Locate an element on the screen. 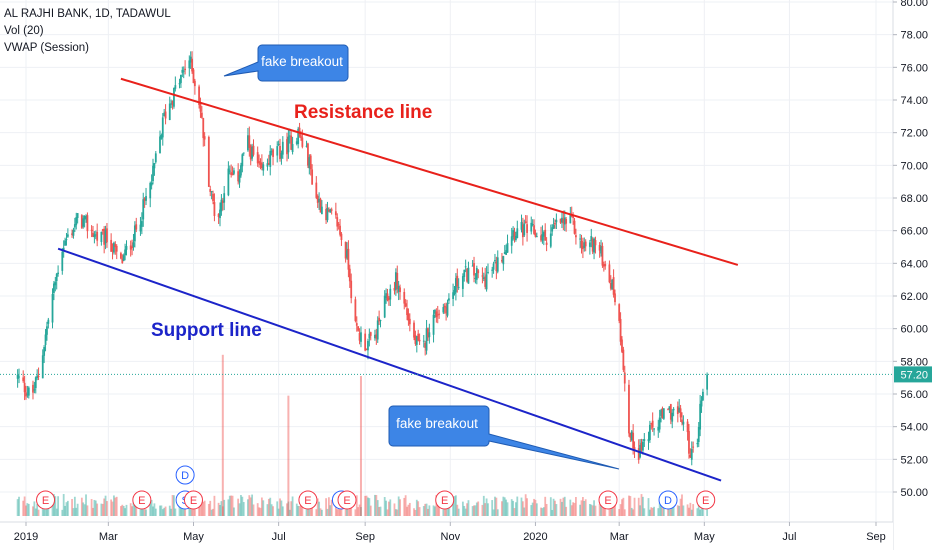 The height and width of the screenshot is (555, 932). legend-vwap: VWAP (Session) is located at coordinates (46, 48).